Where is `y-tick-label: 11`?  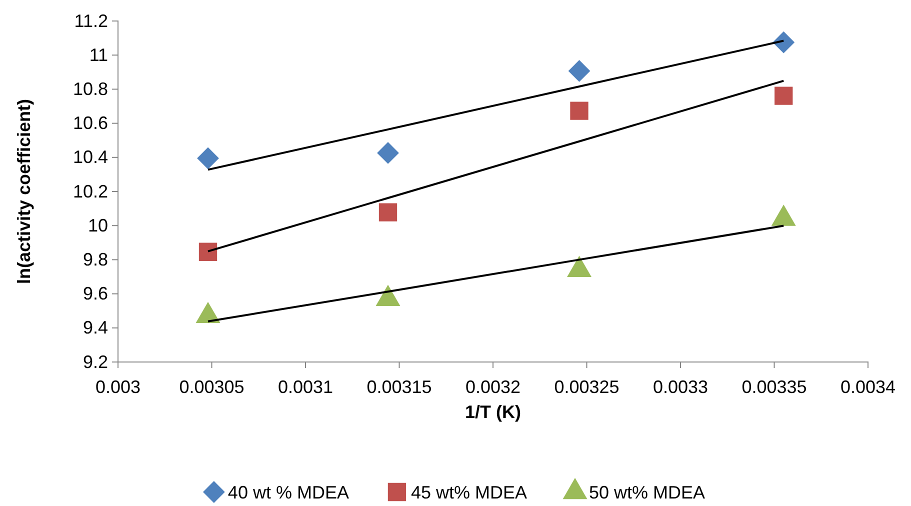 y-tick-label: 11 is located at coordinates (98, 54).